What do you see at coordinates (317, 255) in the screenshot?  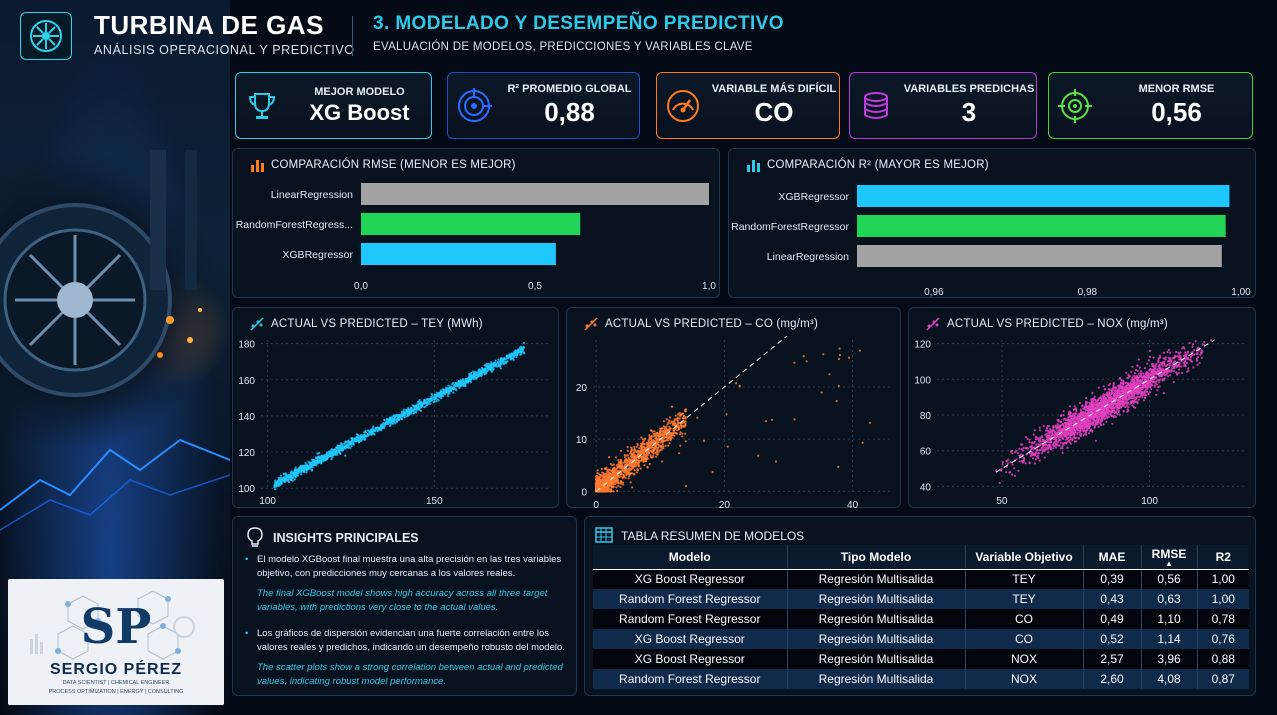 I see `bar-category-label: XGBRegressor` at bounding box center [317, 255].